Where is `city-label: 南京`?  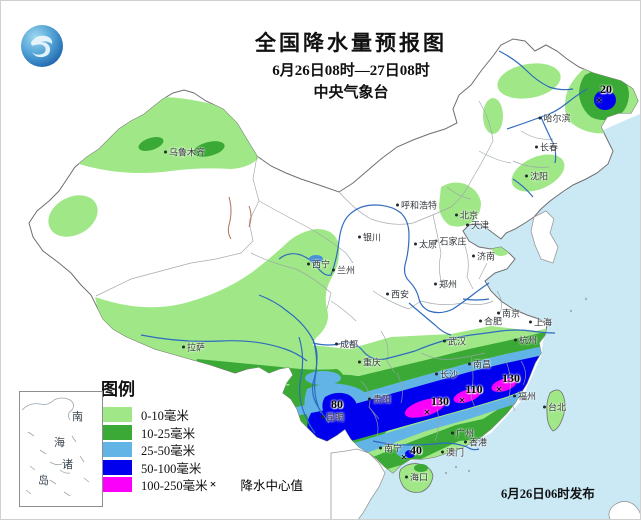 city-label: 南京 is located at coordinates (508, 314).